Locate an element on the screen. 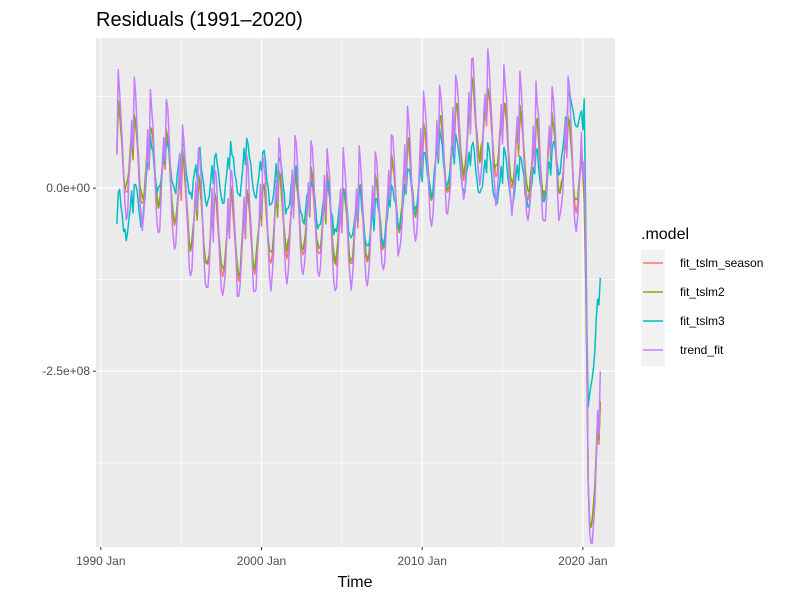  legend-label-fit_tslm_season: fit_tslm_season is located at coordinates (721, 263).